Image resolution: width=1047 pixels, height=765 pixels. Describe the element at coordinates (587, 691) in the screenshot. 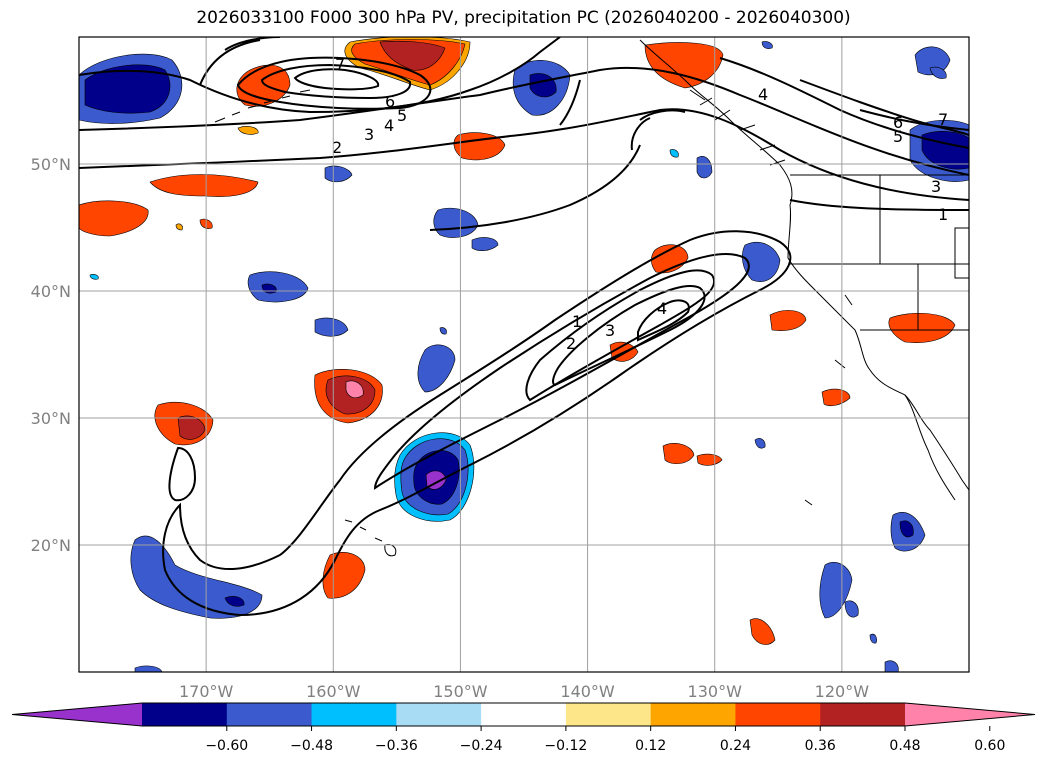

I see `lon-label: 140°W` at that location.